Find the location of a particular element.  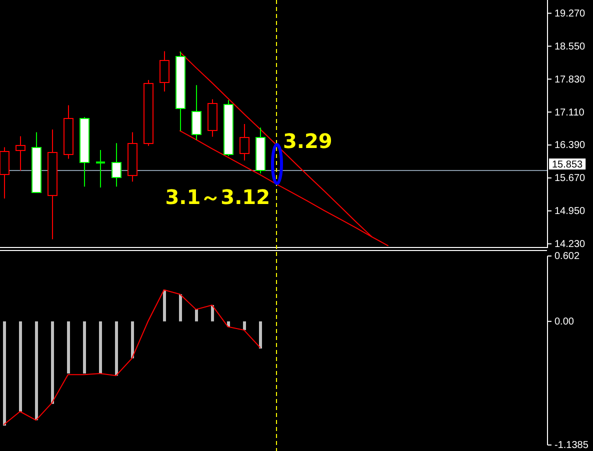

annotation: 3.29 is located at coordinates (307, 141).